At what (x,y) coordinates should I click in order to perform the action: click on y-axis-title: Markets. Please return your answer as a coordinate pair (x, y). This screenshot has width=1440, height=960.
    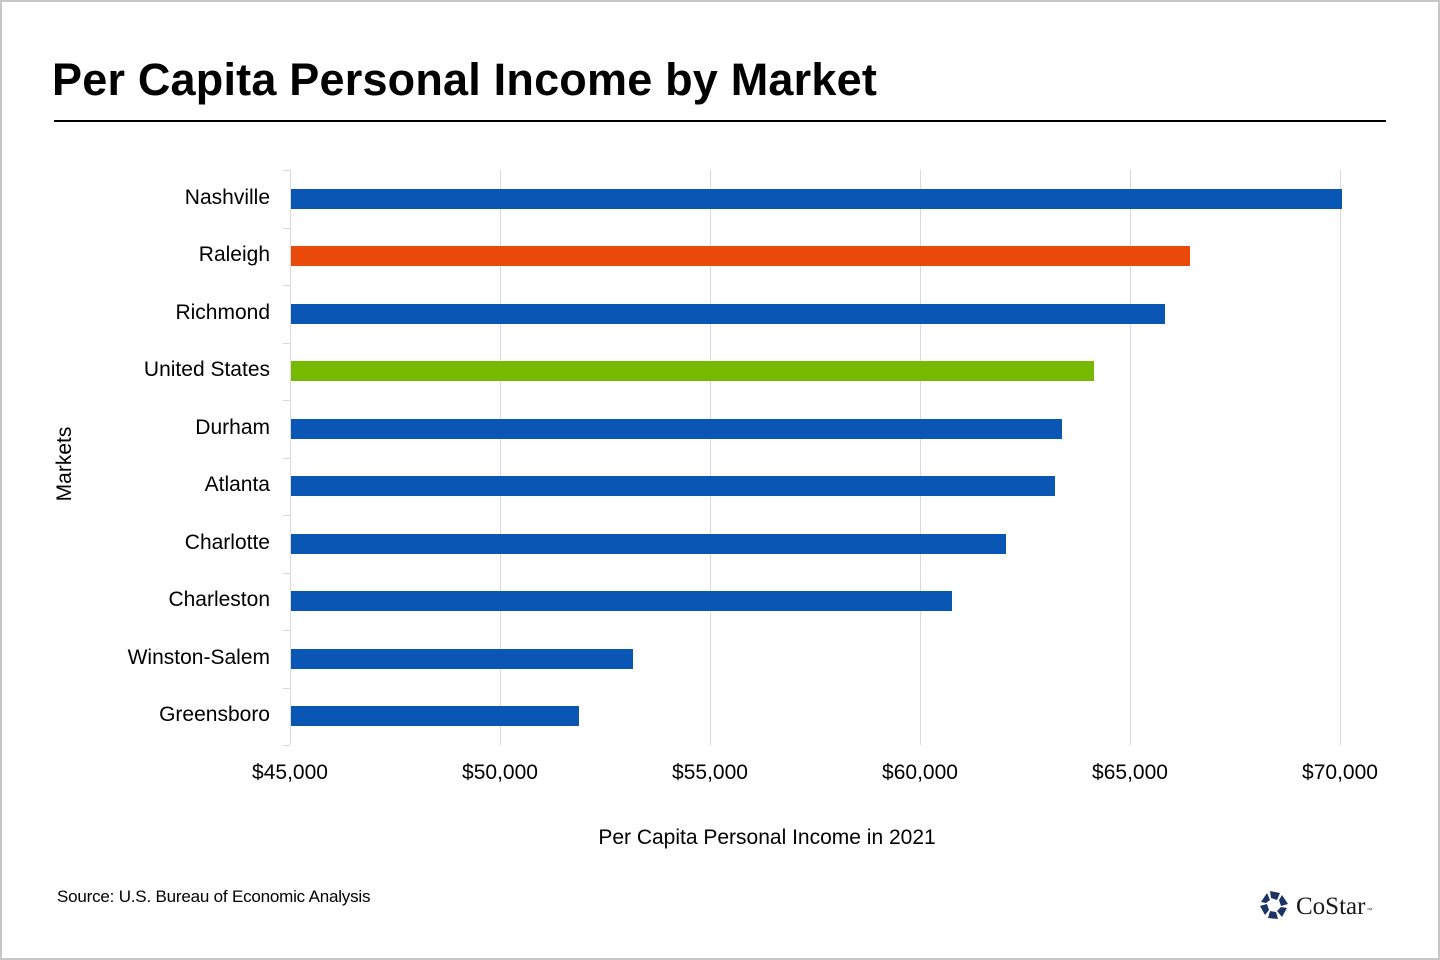
    Looking at the image, I should click on (64, 464).